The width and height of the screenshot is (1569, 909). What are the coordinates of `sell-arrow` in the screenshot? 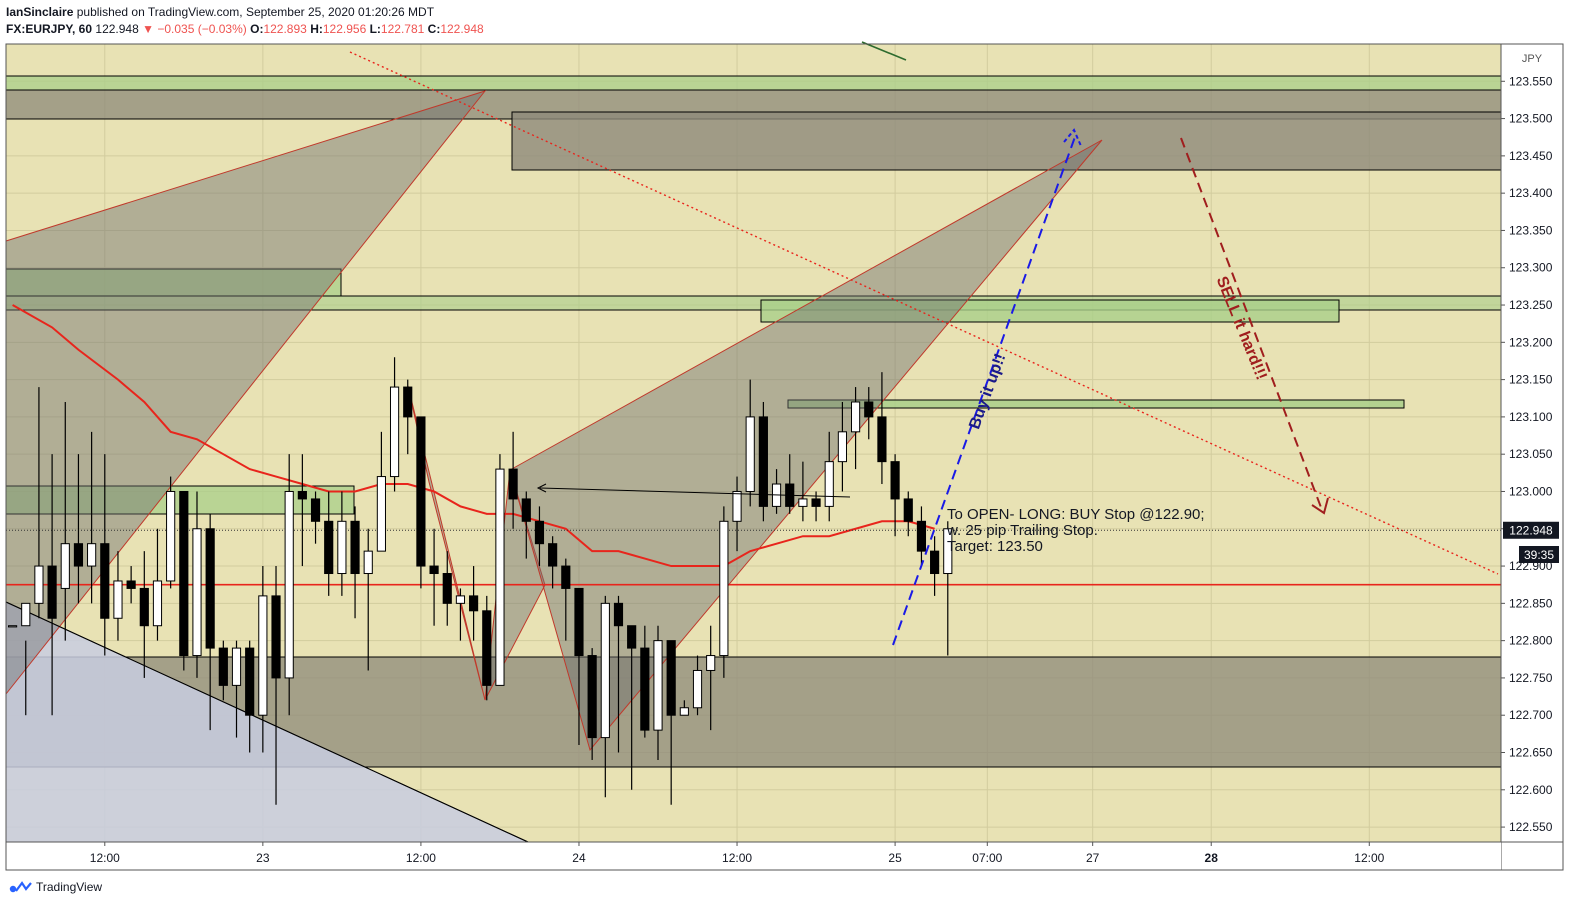 It's located at (1254, 326).